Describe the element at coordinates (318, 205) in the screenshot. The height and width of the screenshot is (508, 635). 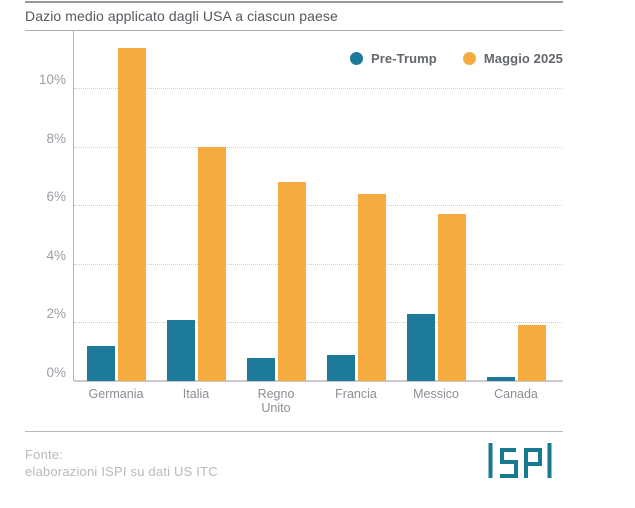
I see `gridline-6%` at that location.